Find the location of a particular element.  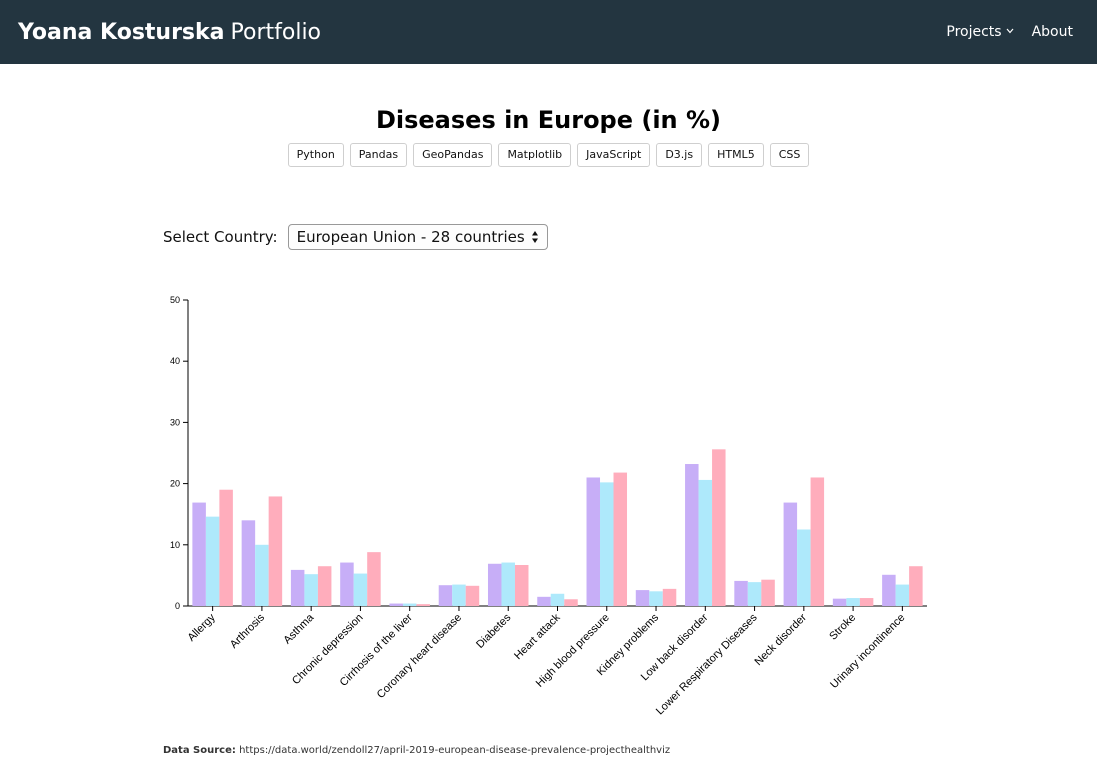

x-tick-label-neck-disorder: Neck disorder is located at coordinates (780, 639).